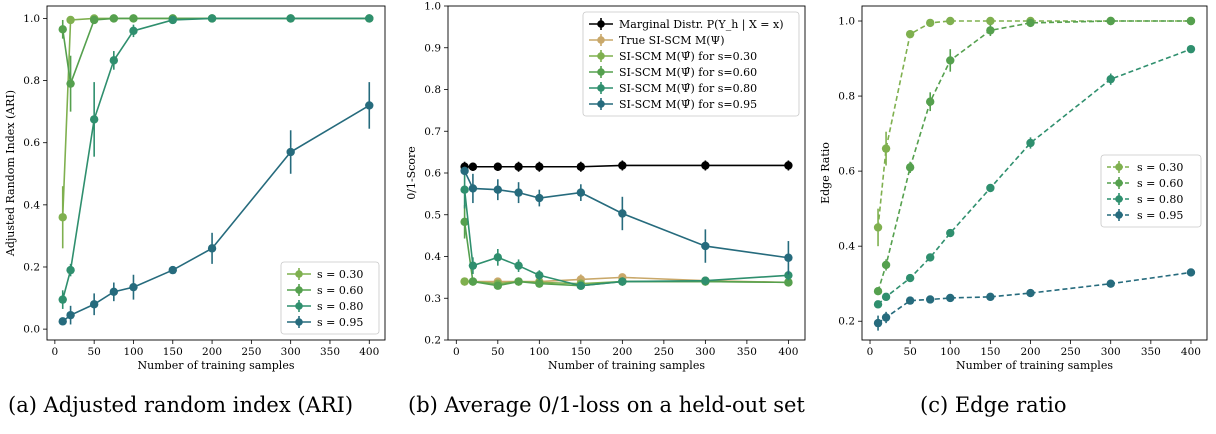 This screenshot has width=1216, height=434. What do you see at coordinates (411, 173) in the screenshot?
I see `y-axis-label: 0/1-Score` at bounding box center [411, 173].